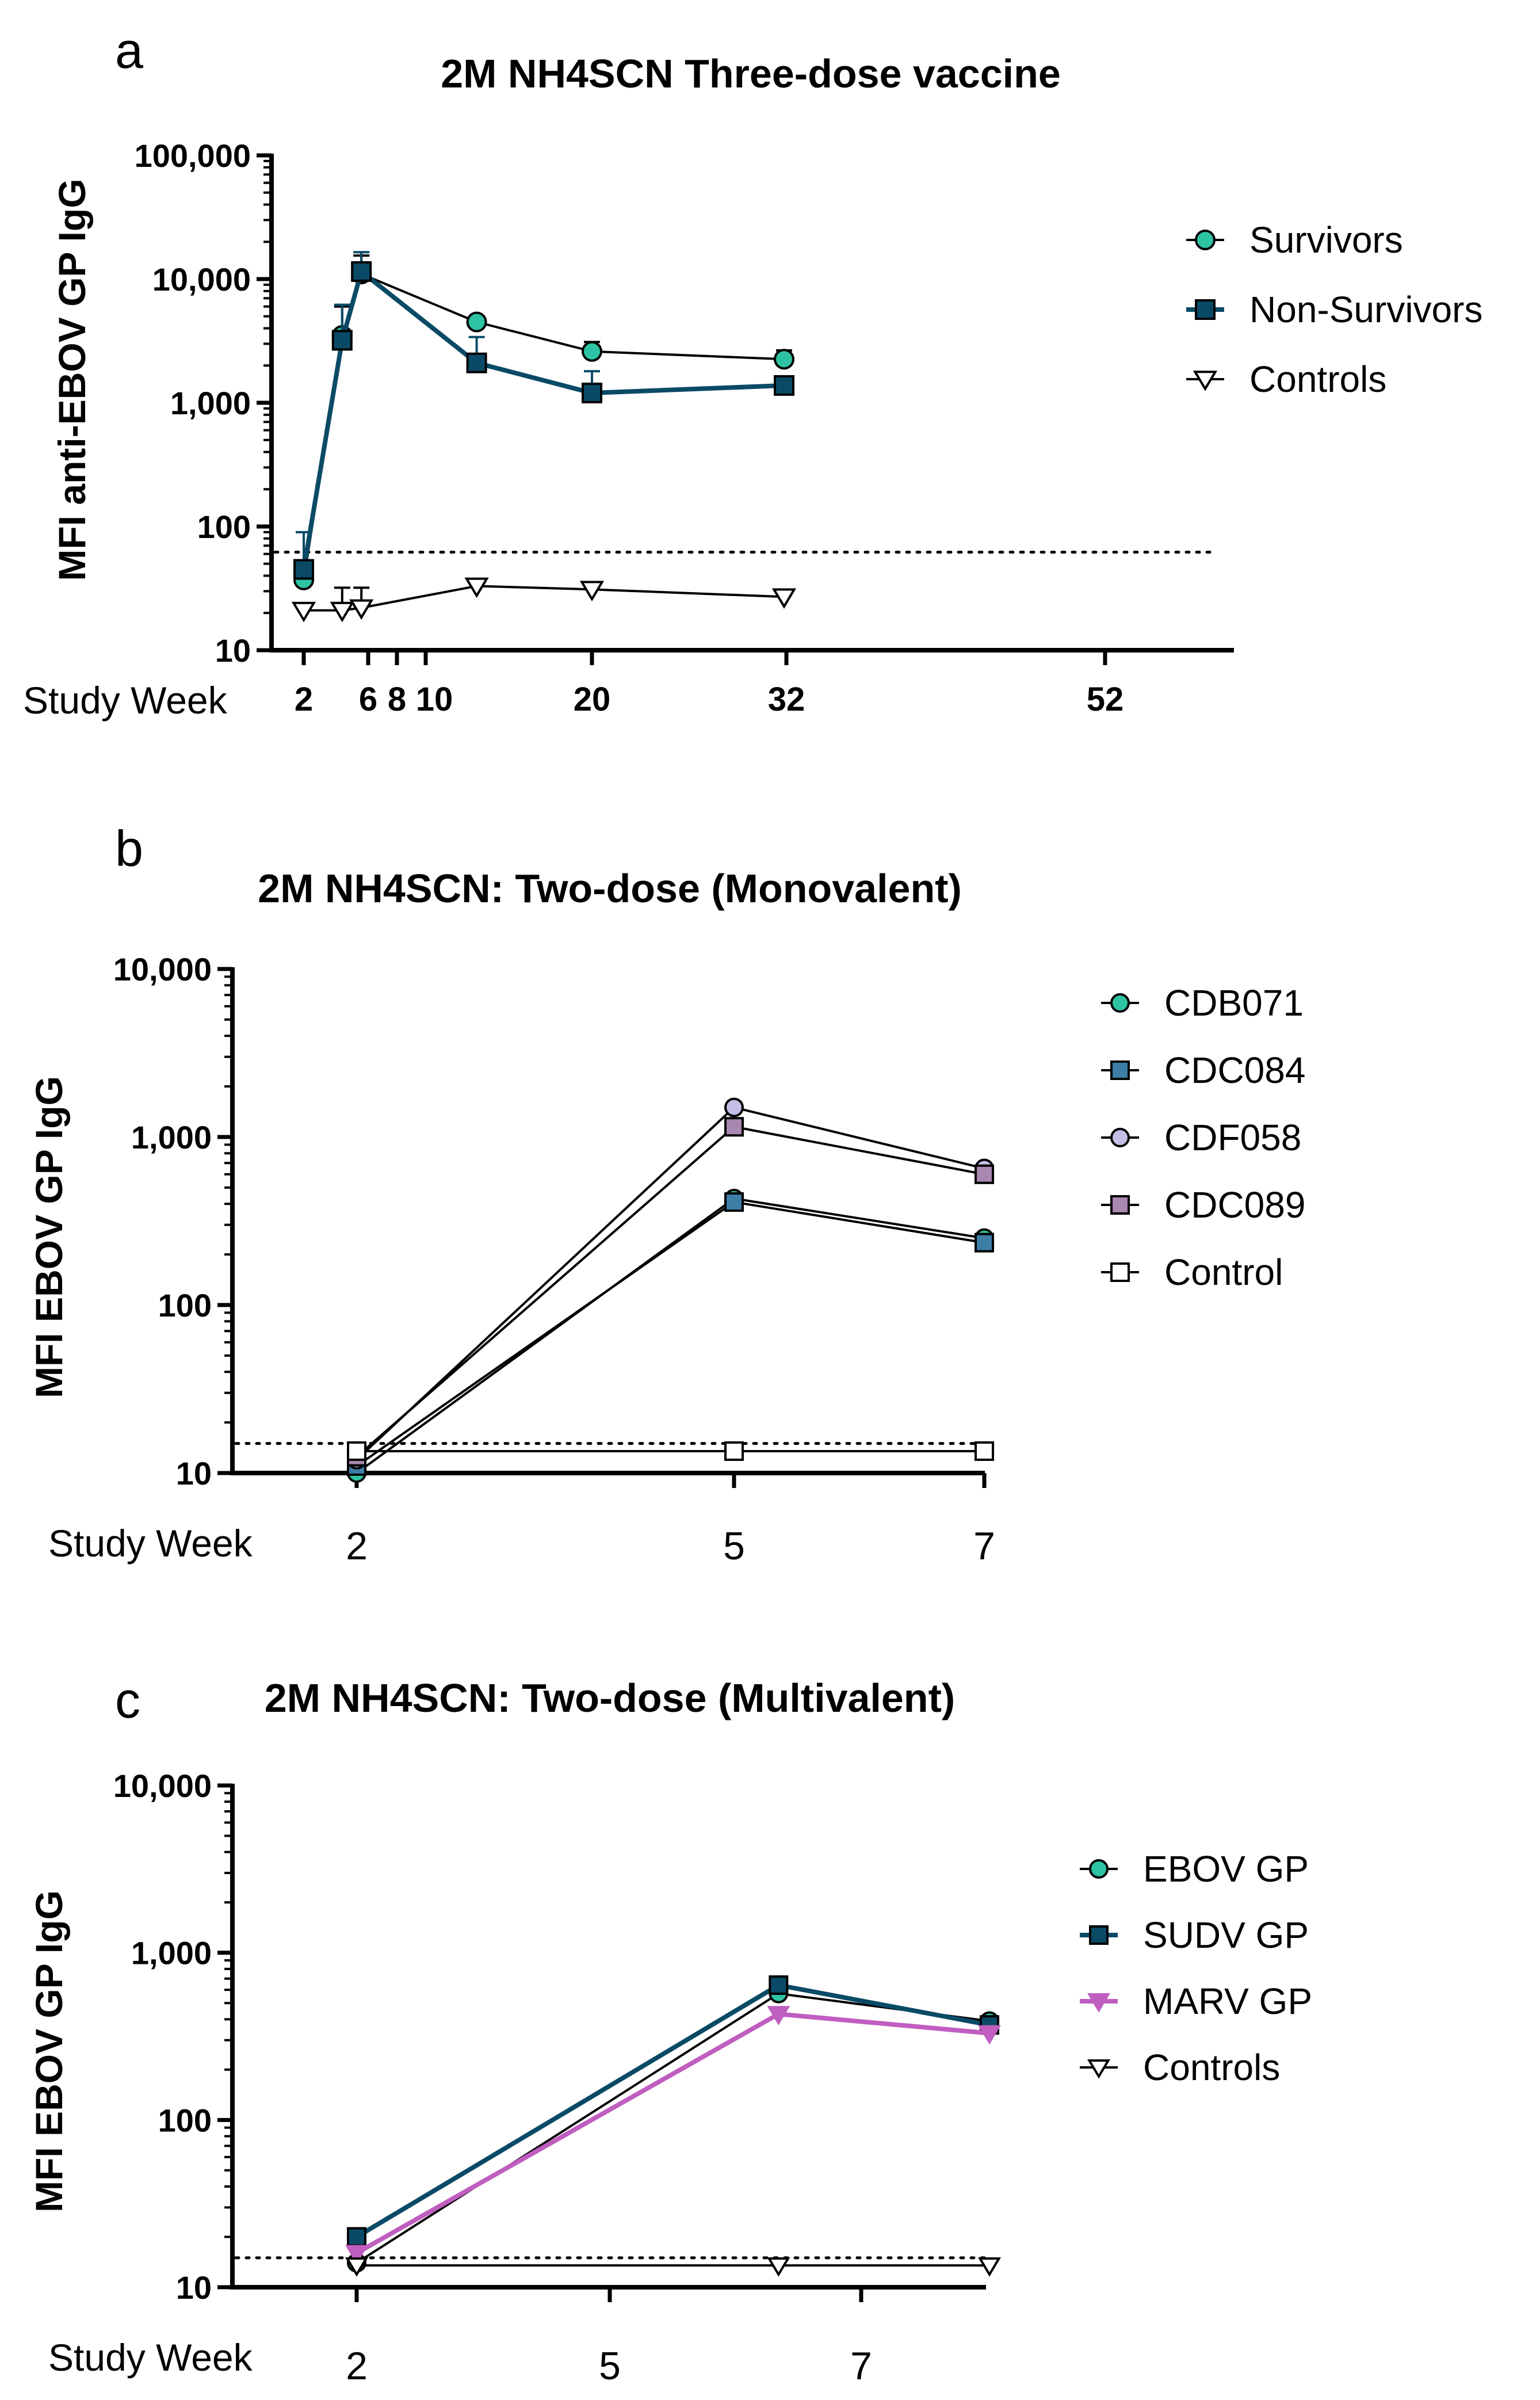  Describe the element at coordinates (129, 848) in the screenshot. I see `panel-b-letter: b` at that location.